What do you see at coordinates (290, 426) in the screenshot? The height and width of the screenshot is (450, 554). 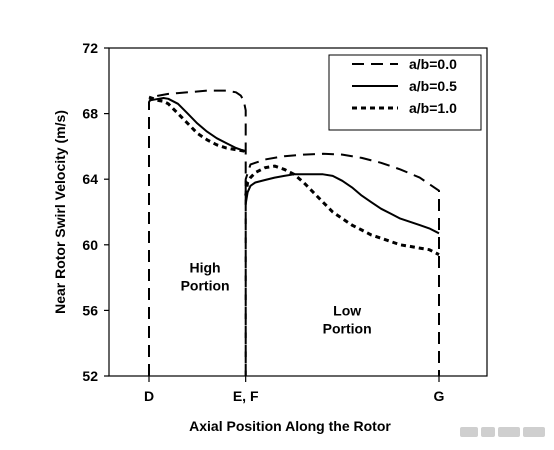 I see `x-axis-title: Axial Position Along the Rotor` at bounding box center [290, 426].